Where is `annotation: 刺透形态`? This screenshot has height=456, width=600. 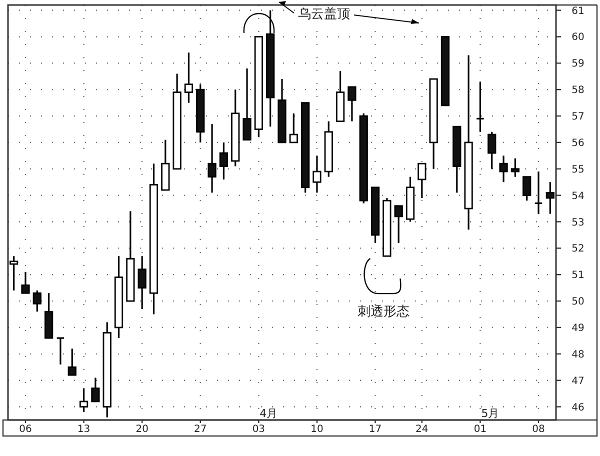 annotation: 刺透形态 is located at coordinates (383, 312).